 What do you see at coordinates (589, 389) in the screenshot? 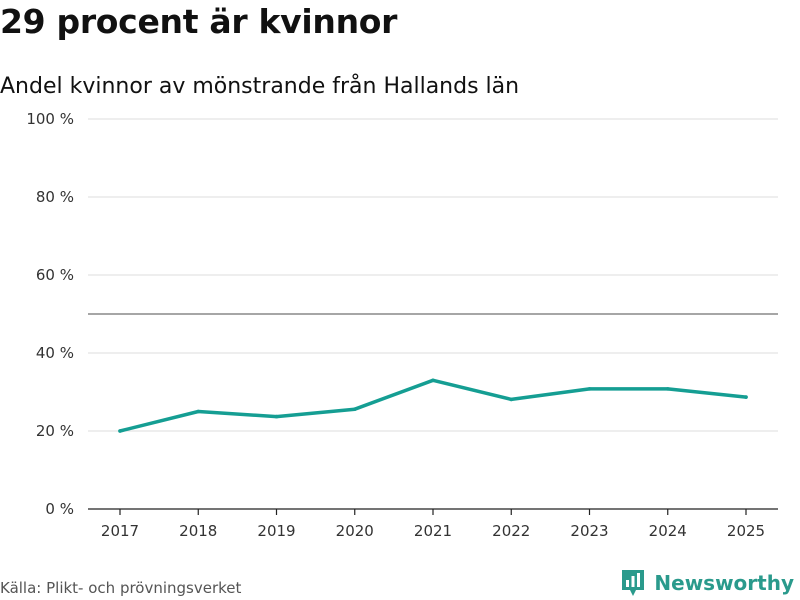
I see `data-point-2023` at bounding box center [589, 389].